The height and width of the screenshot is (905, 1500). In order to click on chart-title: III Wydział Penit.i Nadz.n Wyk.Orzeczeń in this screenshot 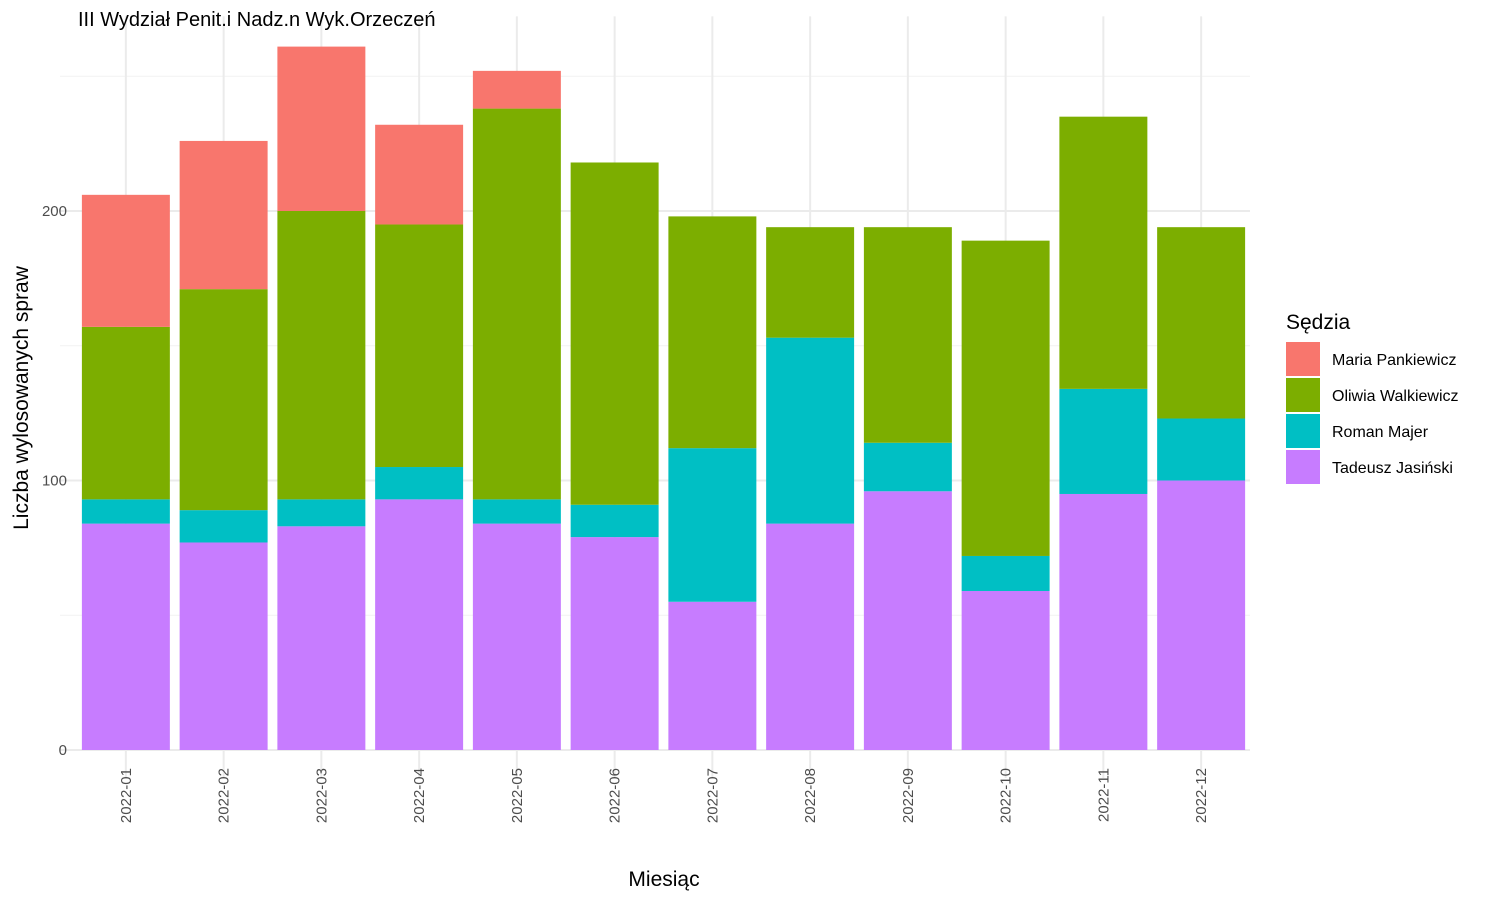, I will do `click(257, 20)`.